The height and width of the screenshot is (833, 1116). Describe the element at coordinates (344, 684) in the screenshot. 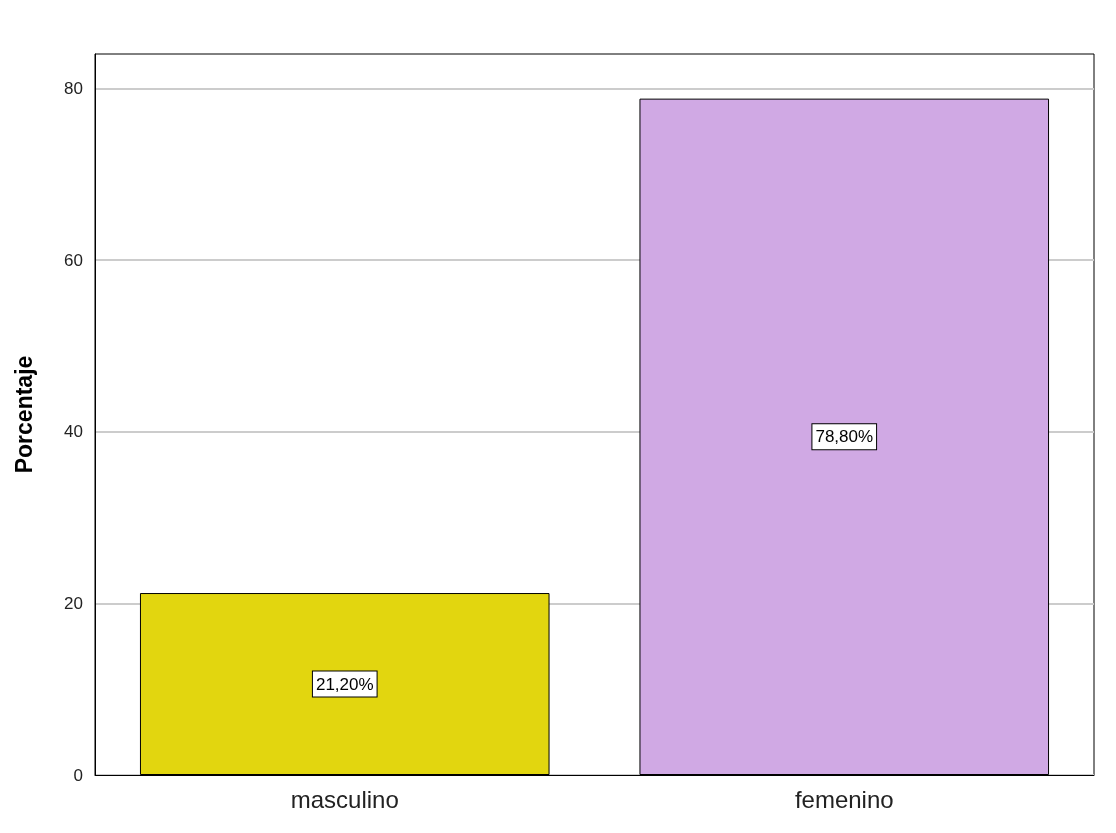

I see `data-label: 21,20%` at that location.